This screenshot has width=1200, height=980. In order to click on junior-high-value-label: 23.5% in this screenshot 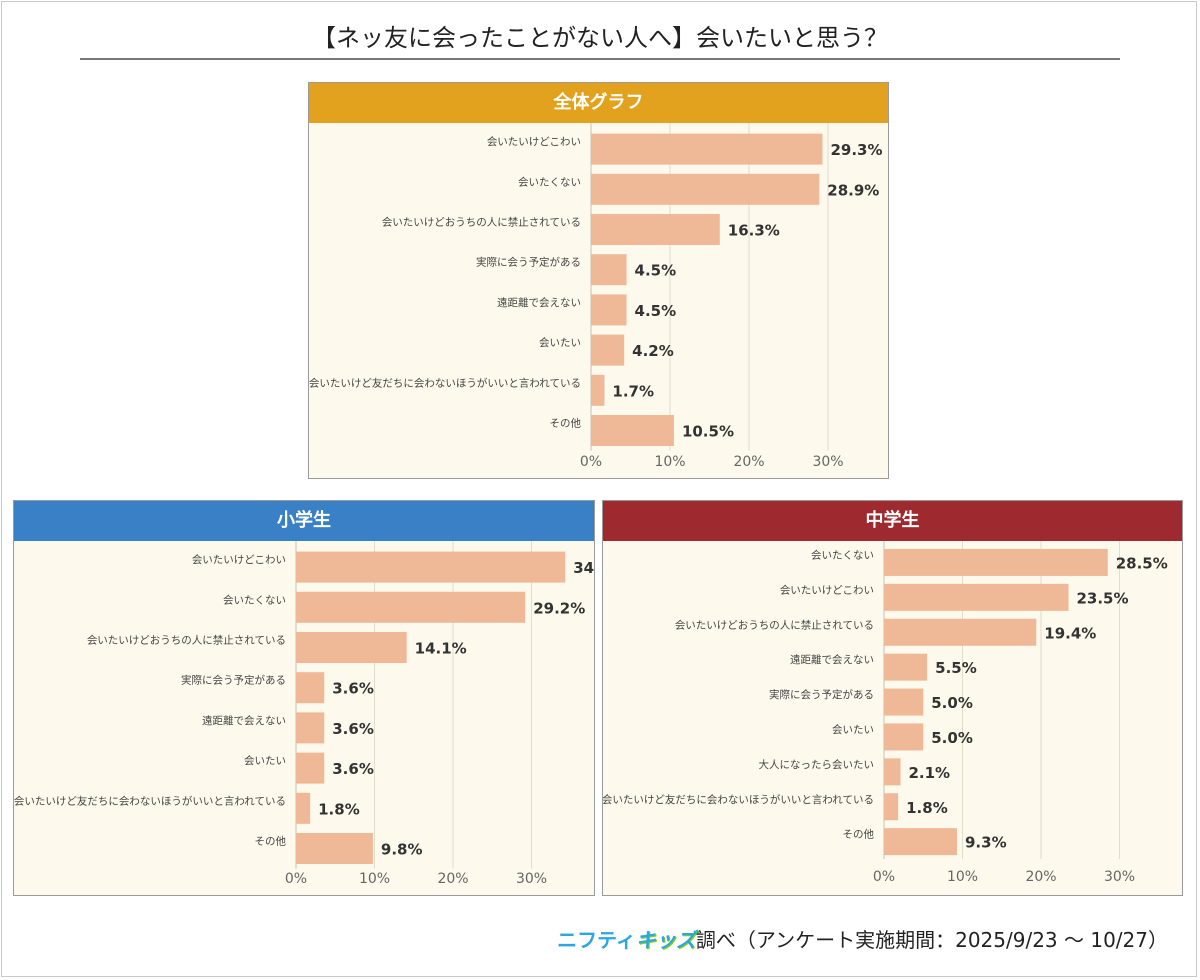, I will do `click(1102, 598)`.